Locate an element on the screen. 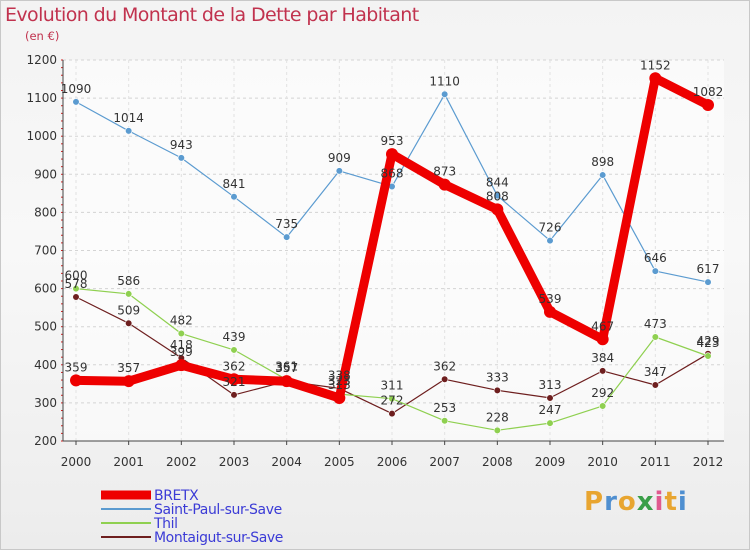 Image resolution: width=750 pixels, height=550 pixels. data-label: 467 is located at coordinates (602, 326).